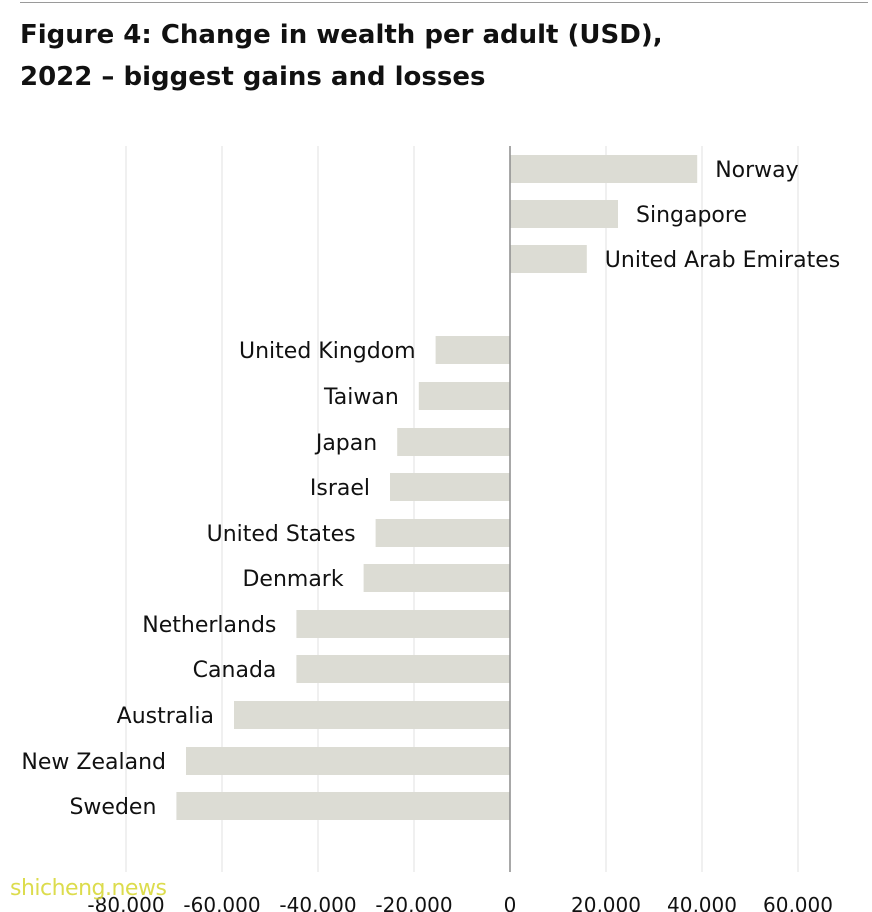 This screenshot has width=872, height=912. I want to click on x-tick-label: 0, so click(510, 902).